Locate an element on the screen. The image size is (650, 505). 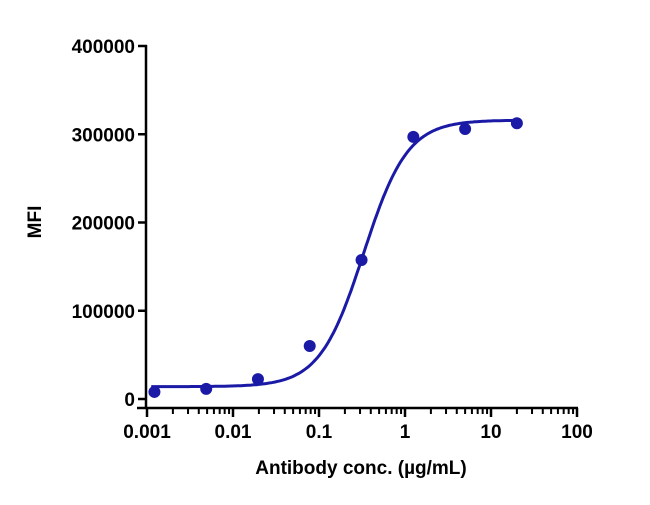
y-tick-label: 0 is located at coordinates (129, 400).